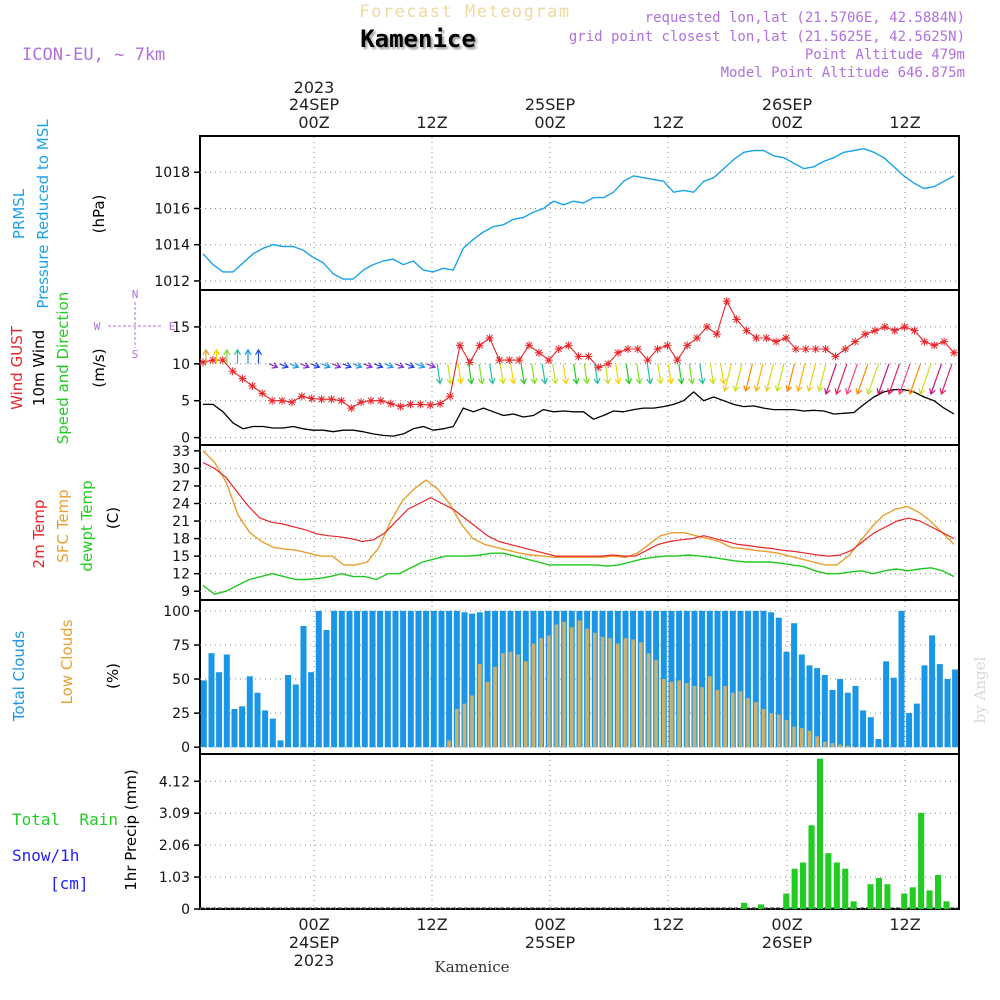 The height and width of the screenshot is (1000, 1000). What do you see at coordinates (135, 294) in the screenshot?
I see `compass-north: N` at bounding box center [135, 294].